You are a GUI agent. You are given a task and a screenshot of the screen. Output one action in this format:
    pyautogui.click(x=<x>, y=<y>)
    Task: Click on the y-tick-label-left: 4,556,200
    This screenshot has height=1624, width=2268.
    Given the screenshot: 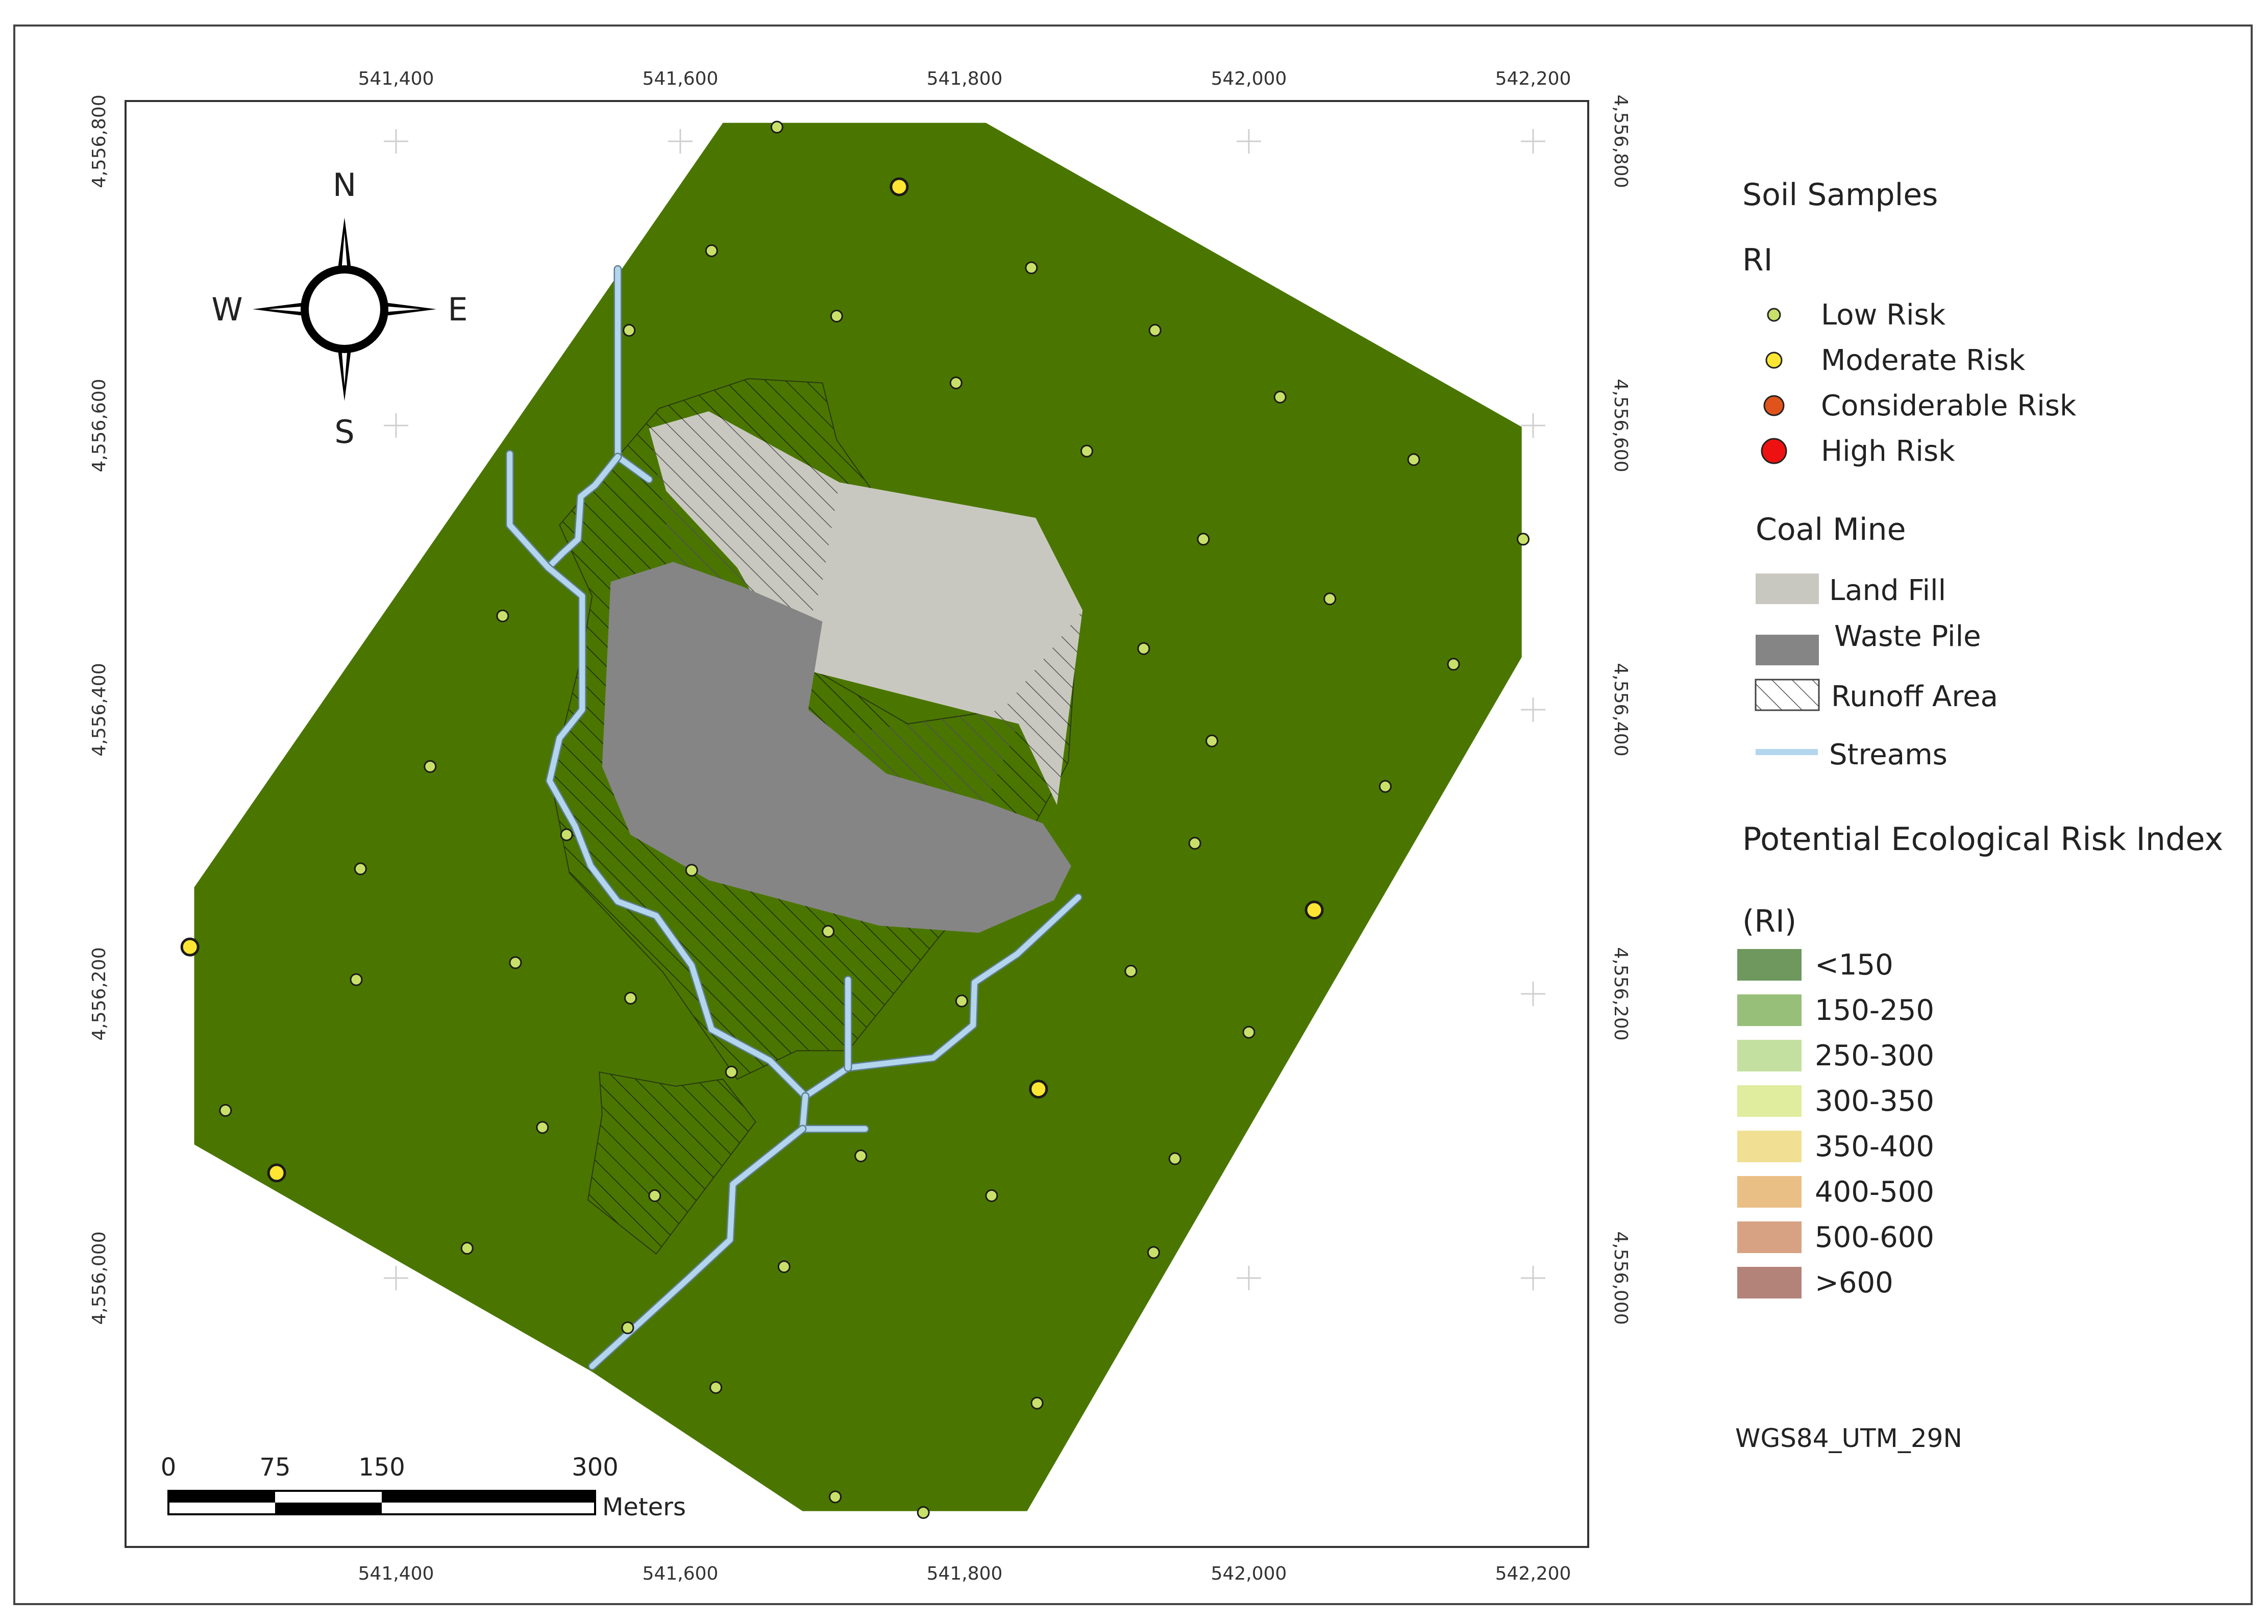 What is the action you would take?
    pyautogui.click(x=99, y=994)
    